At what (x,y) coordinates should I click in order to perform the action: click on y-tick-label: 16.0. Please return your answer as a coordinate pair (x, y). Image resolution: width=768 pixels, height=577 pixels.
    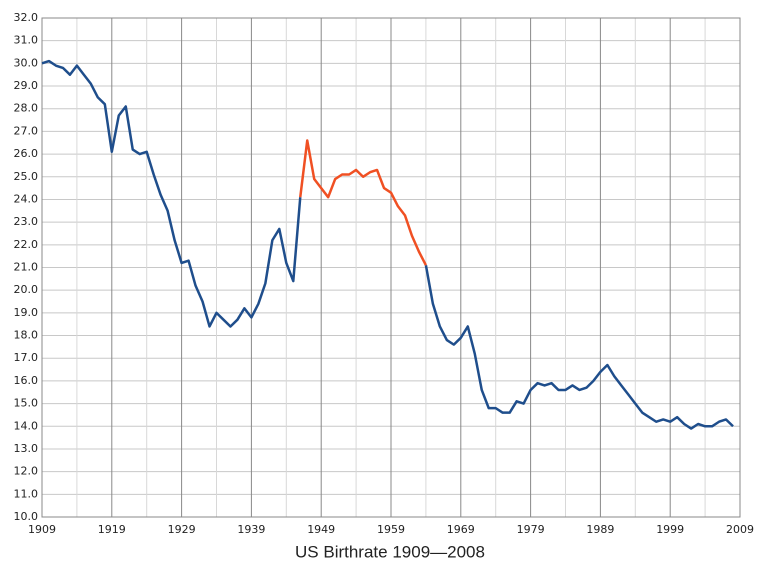
    Looking at the image, I should click on (26, 380).